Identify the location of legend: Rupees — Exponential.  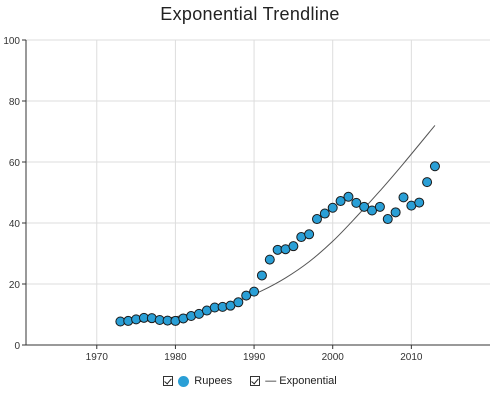
(250, 381).